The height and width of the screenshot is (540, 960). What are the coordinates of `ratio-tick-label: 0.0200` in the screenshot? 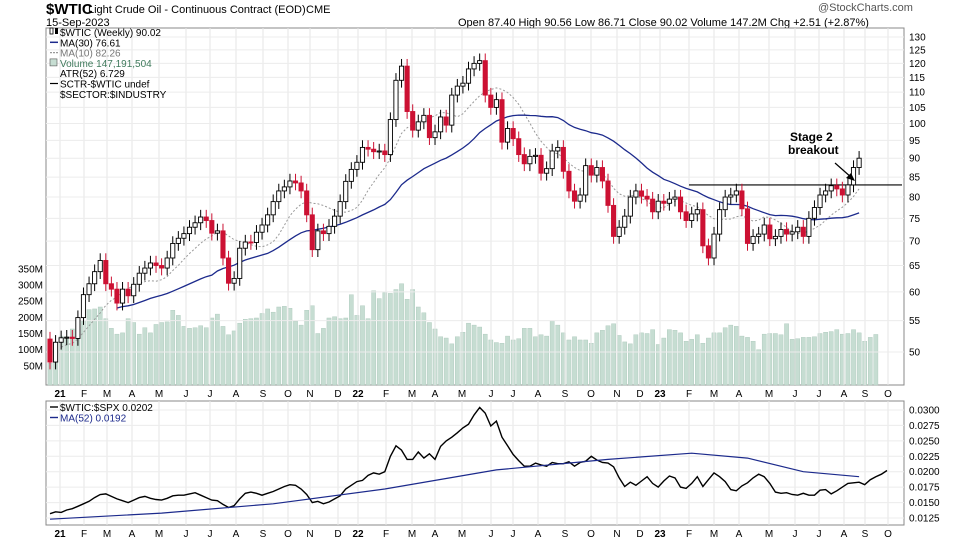 It's located at (924, 472).